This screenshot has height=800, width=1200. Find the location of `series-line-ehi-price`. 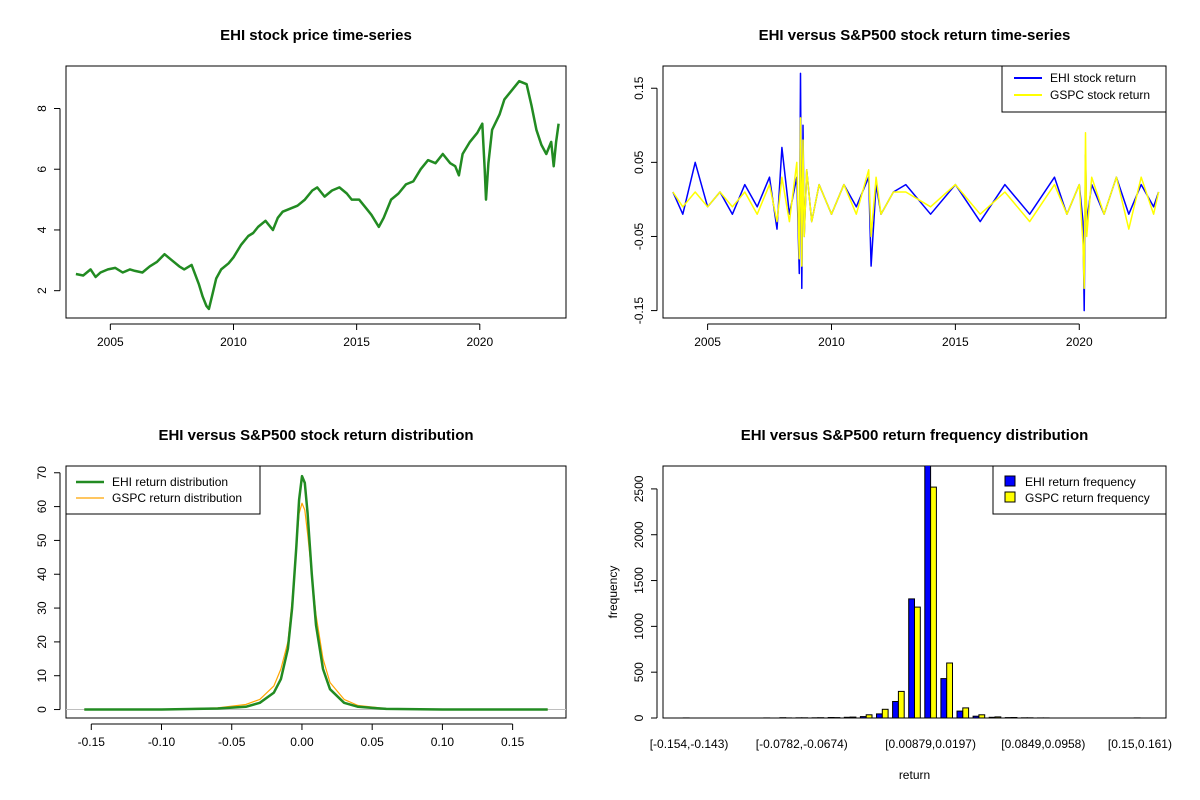

series-line-ehi-price is located at coordinates (317, 195).